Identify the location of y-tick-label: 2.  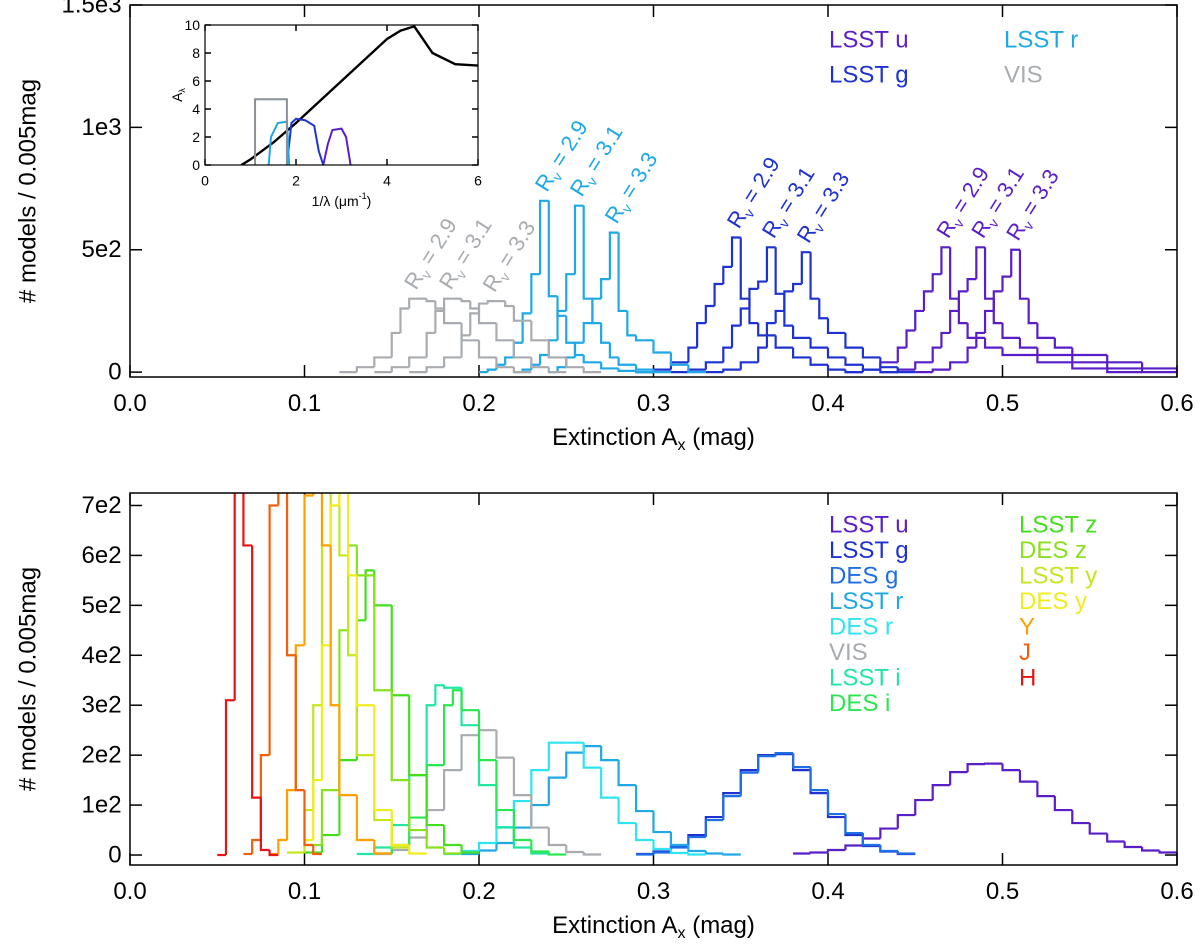
(196, 137).